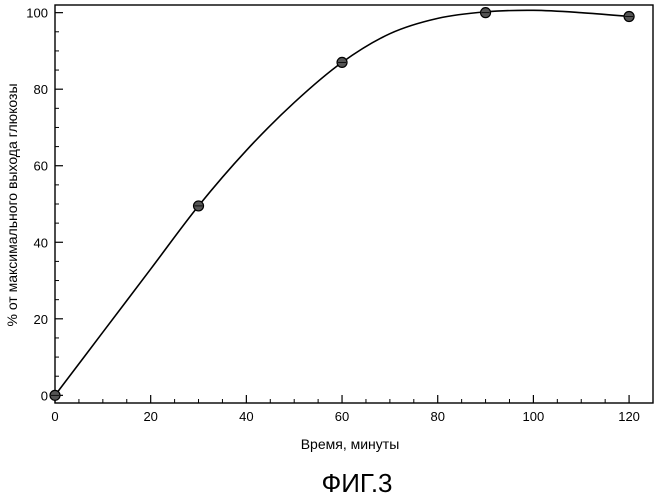  I want to click on x-tick-label: 120, so click(629, 416).